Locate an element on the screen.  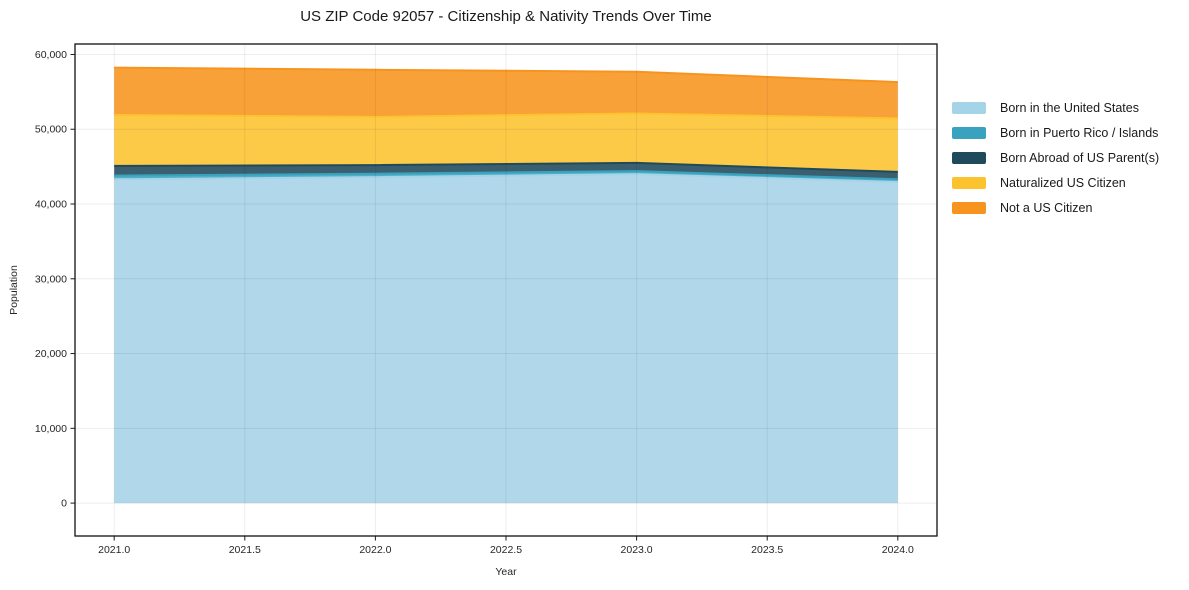
y-tick-label-4: 40,000 is located at coordinates (51, 205).